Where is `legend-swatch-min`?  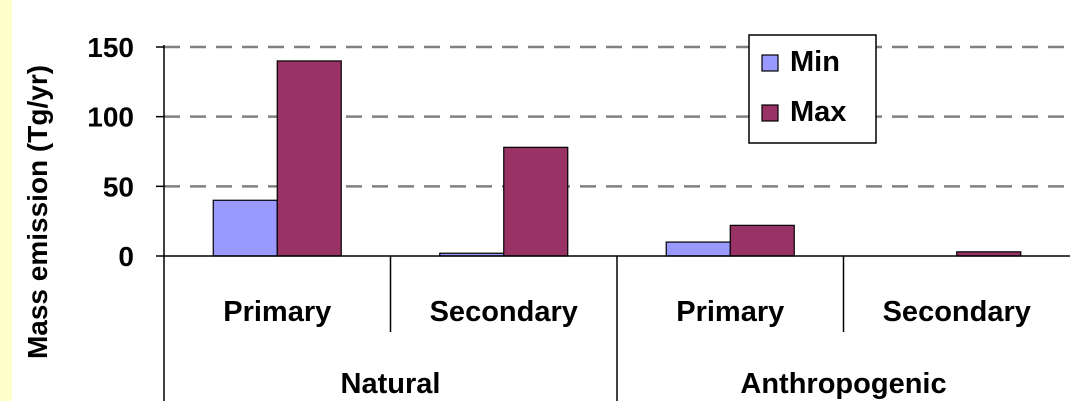
legend-swatch-min is located at coordinates (770, 63).